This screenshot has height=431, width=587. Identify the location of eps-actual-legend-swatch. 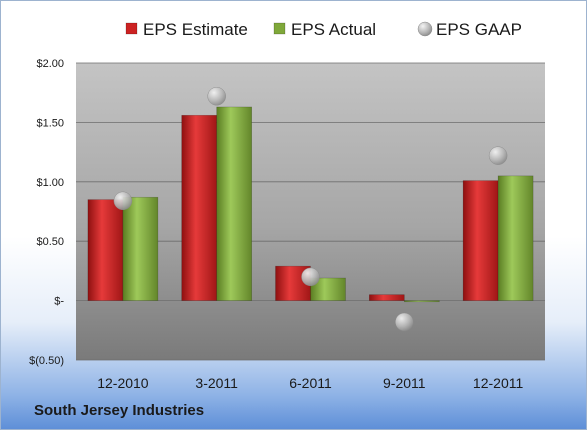
(279, 28).